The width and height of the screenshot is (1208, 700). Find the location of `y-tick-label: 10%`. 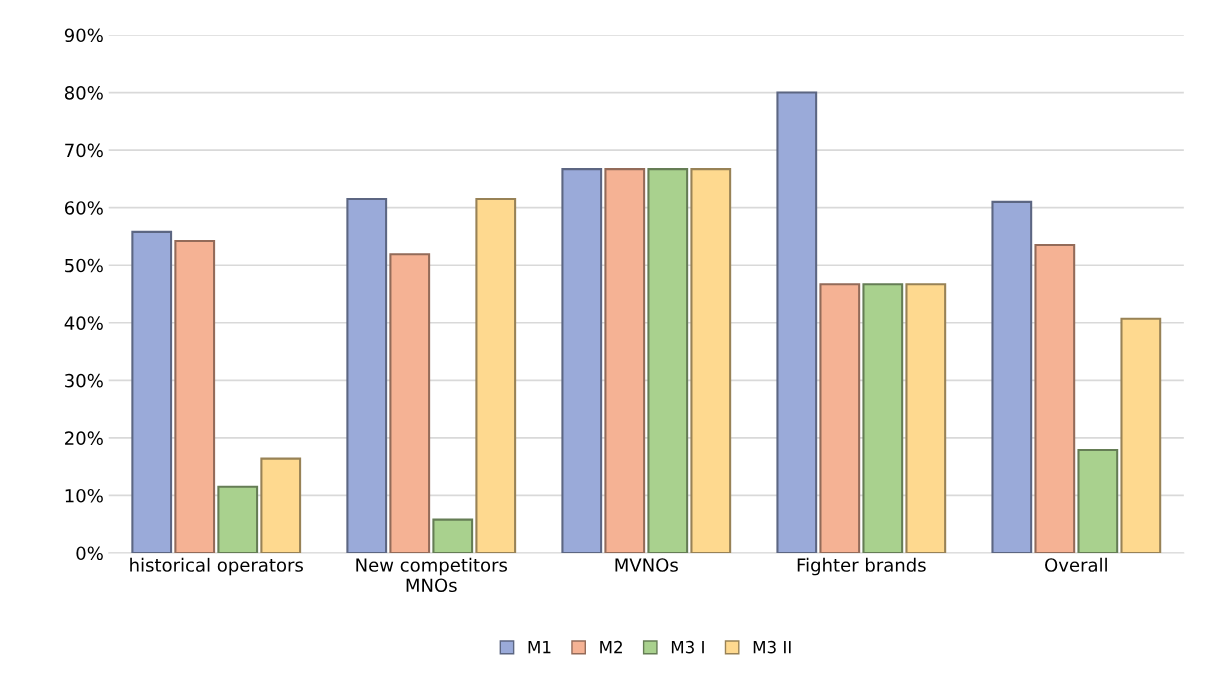

y-tick-label: 10% is located at coordinates (84, 495).